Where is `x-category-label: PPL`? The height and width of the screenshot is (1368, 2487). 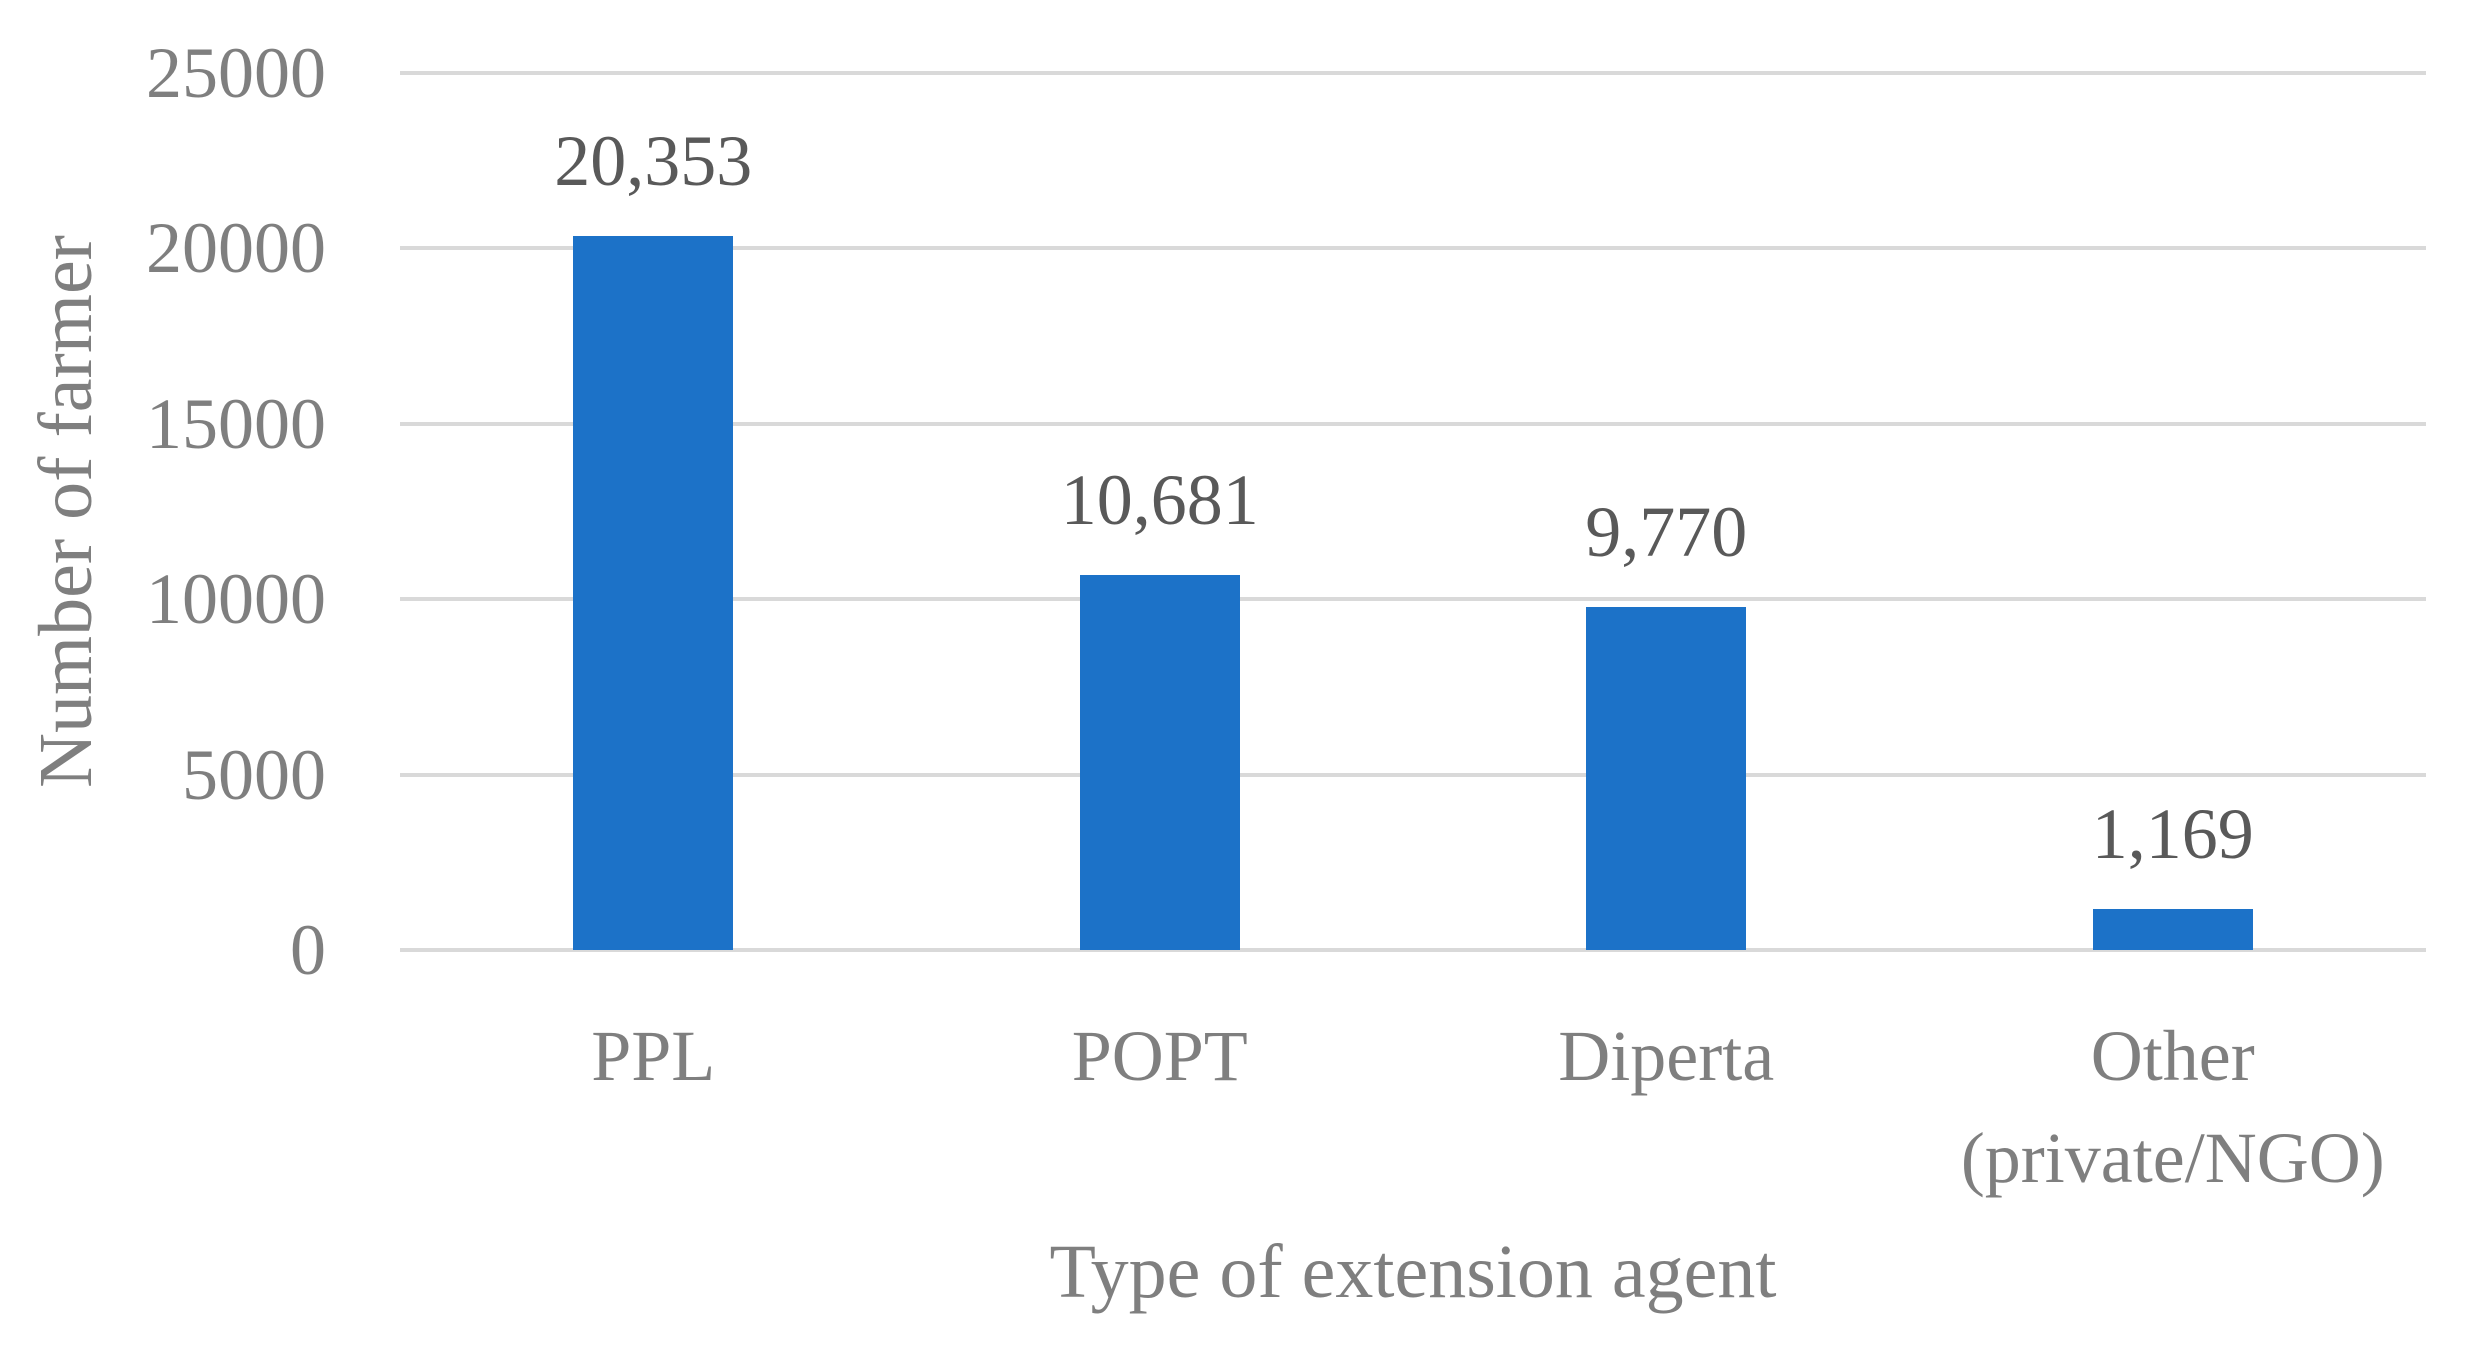
x-category-label: PPL is located at coordinates (653, 1056).